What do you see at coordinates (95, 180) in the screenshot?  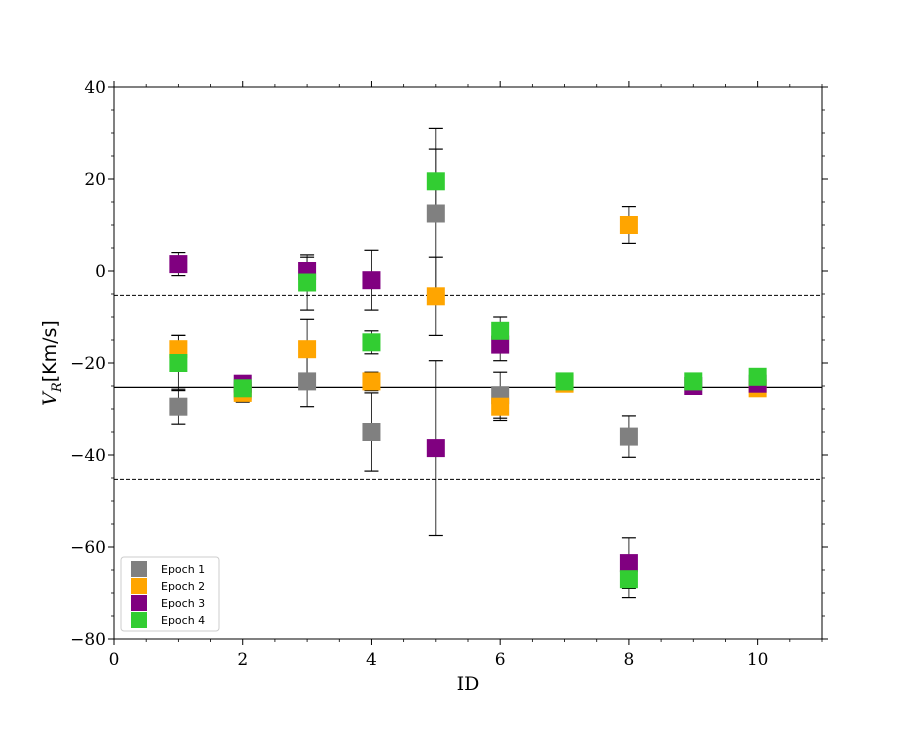 I see `y-tick-label: 20` at bounding box center [95, 180].